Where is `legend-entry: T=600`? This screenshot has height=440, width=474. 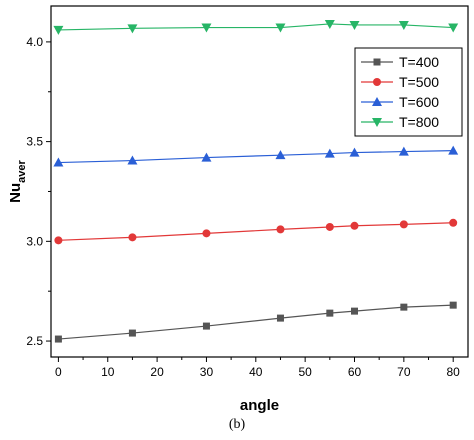 legend-entry: T=600 is located at coordinates (400, 102).